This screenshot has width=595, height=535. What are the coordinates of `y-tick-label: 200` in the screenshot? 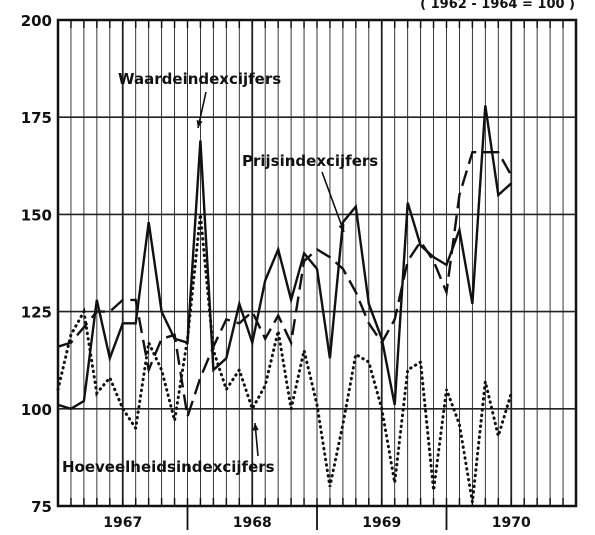 It's located at (36, 21).